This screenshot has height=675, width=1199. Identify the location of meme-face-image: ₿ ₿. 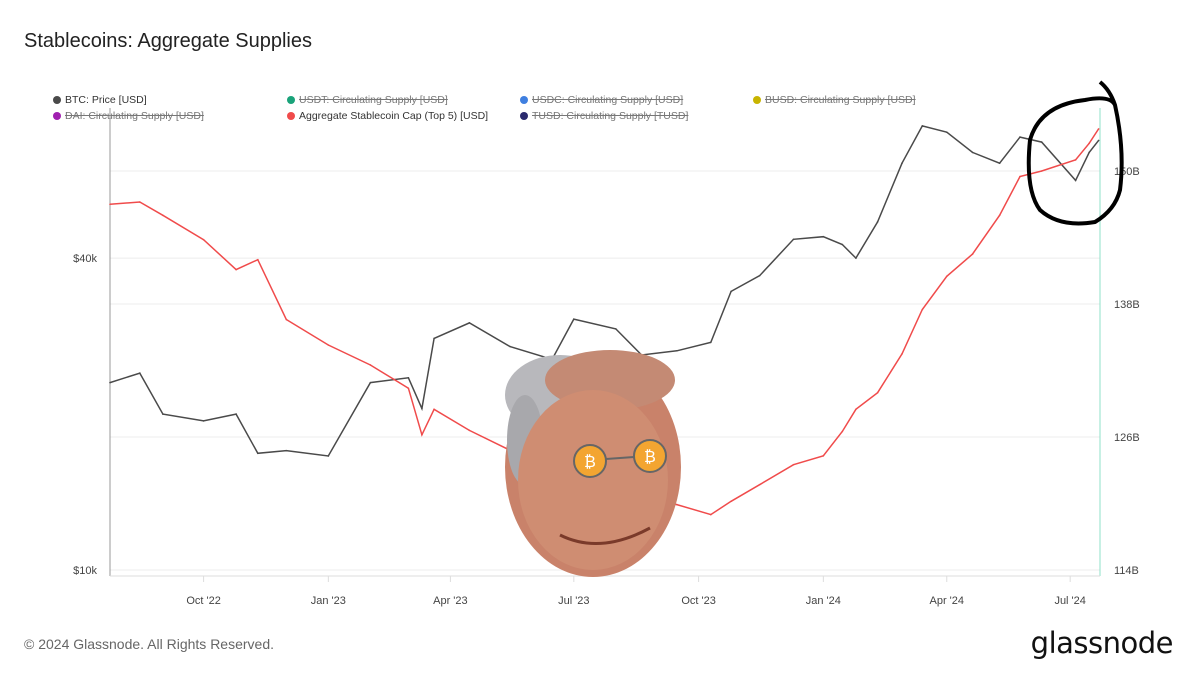
(593, 463).